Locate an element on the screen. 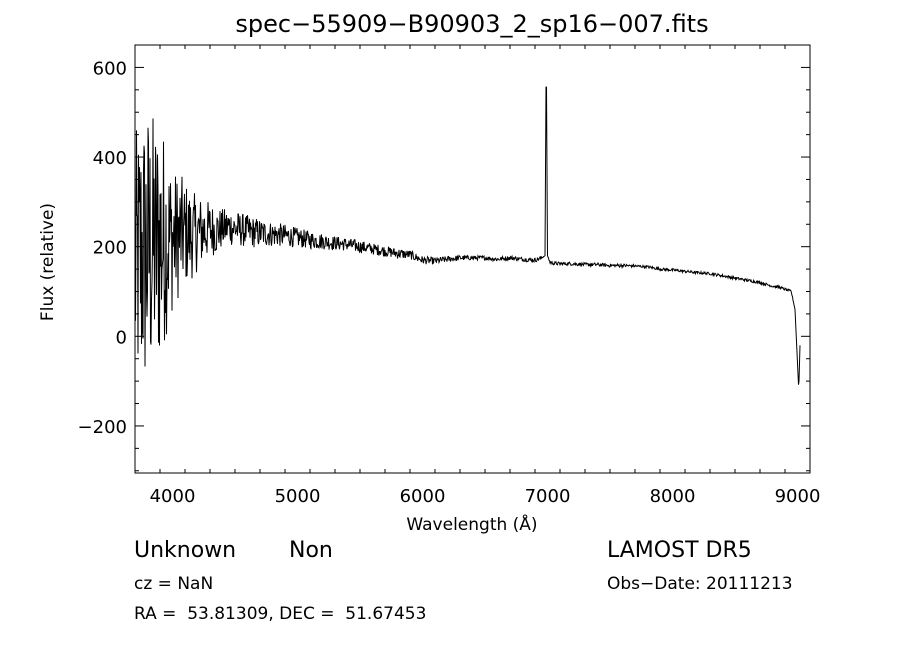  x-tick-label: 5000 is located at coordinates (298, 496).